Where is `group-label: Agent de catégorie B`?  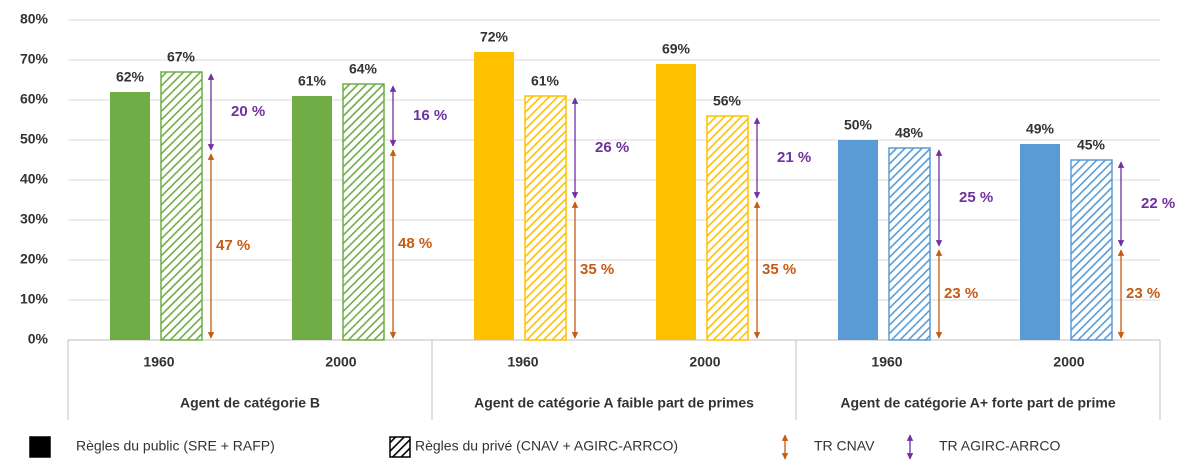 group-label: Agent de catégorie B is located at coordinates (250, 403).